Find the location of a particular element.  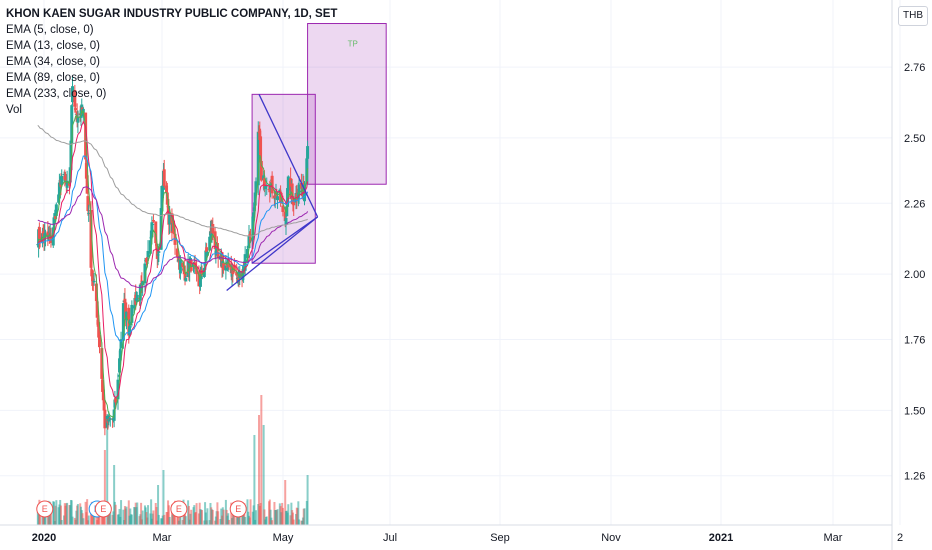

legend-ema13: EMA (13, close, 0) is located at coordinates (53, 46).